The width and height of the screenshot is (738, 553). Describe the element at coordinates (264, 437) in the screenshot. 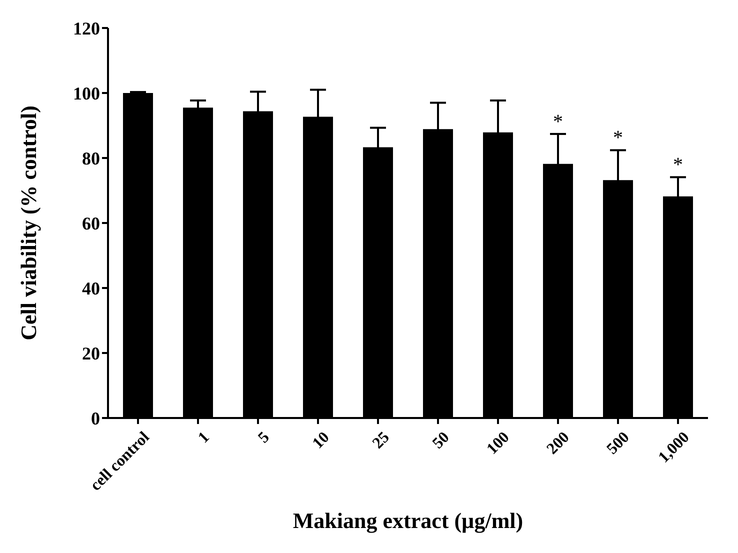

I see `x-tick-label: 5` at that location.